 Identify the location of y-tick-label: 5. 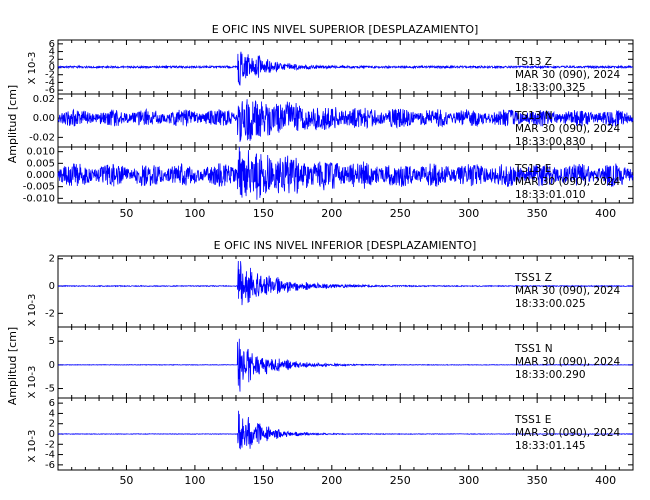
(52, 341).